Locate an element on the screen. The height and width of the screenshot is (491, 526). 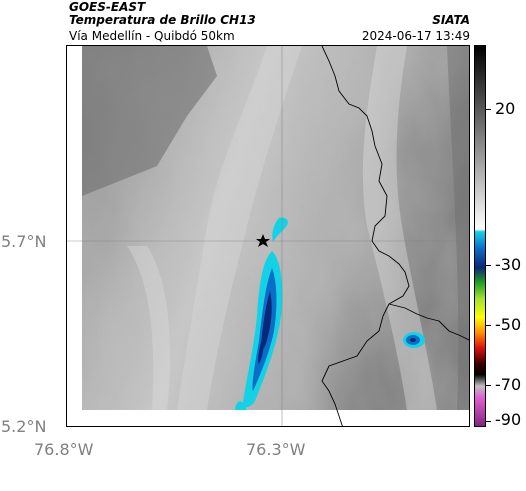
organization-label: SIATA is located at coordinates (451, 20).